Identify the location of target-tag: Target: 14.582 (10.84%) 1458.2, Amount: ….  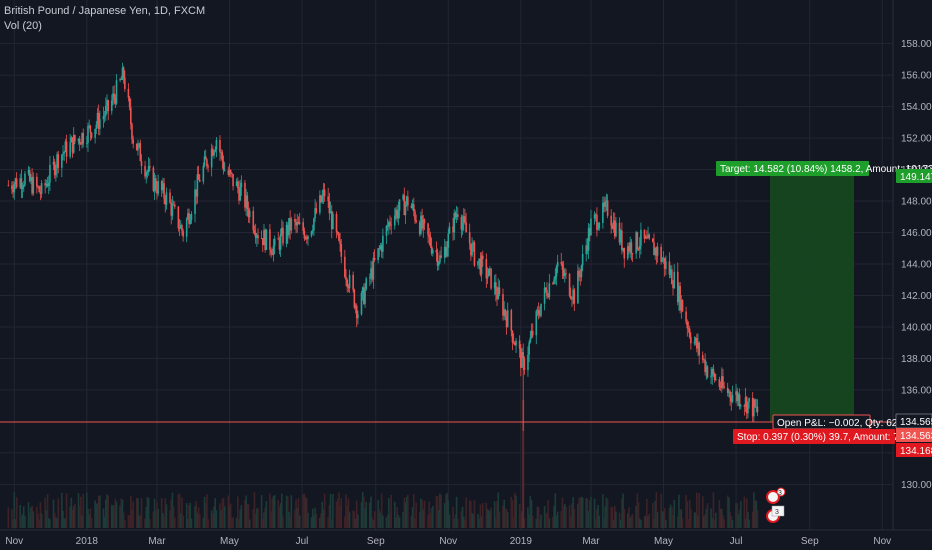
(824, 168).